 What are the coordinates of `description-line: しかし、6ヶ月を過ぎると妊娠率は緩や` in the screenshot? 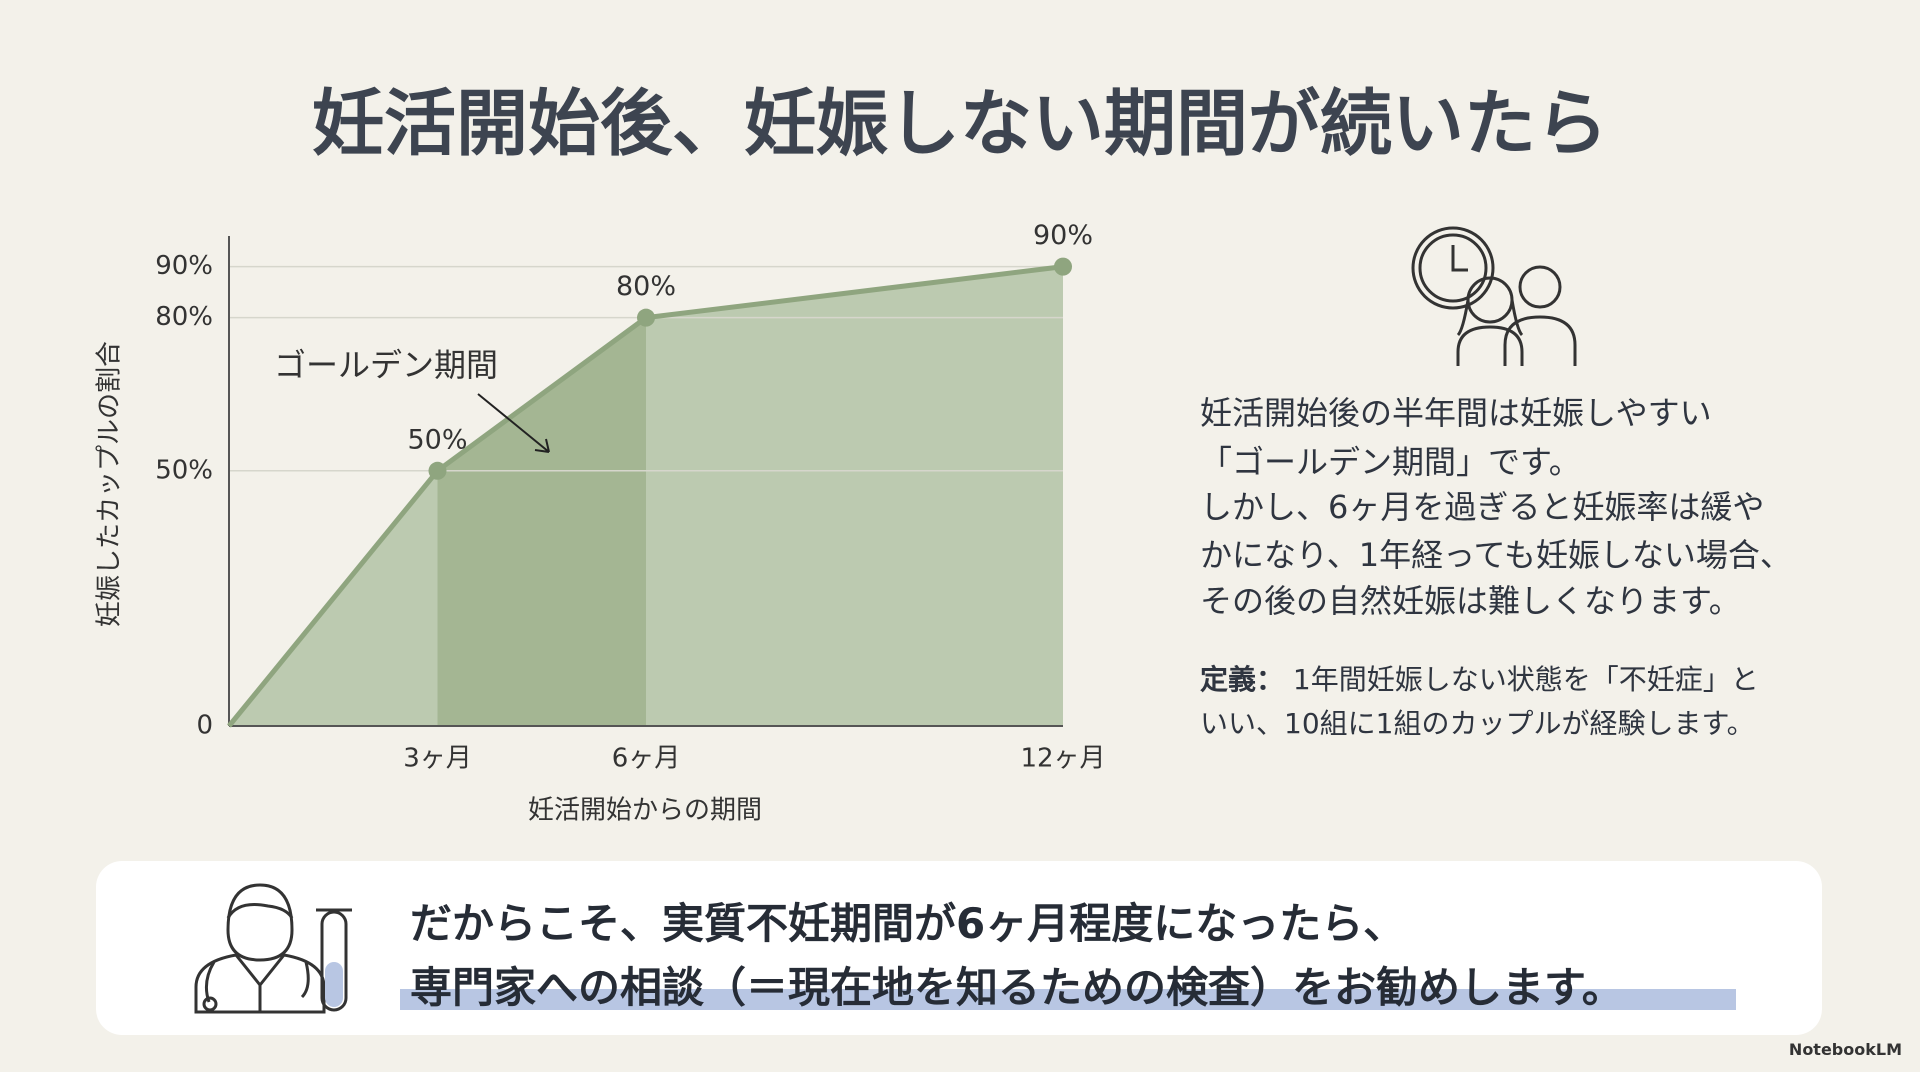 It's located at (1482, 507).